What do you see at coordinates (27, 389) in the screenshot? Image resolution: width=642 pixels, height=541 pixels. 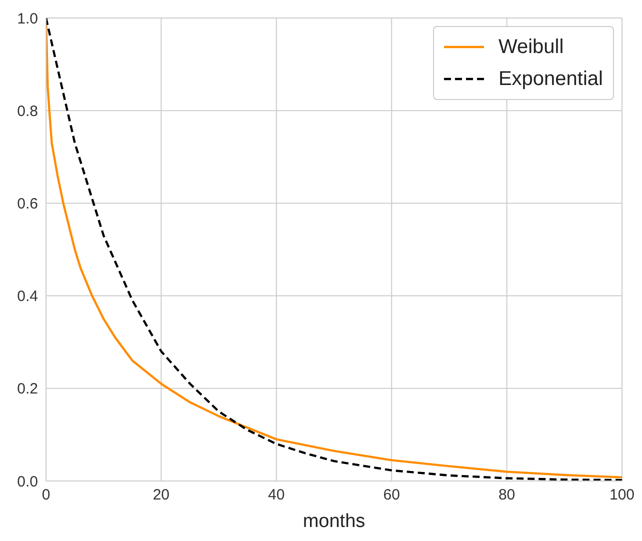 I see `y-tick-label: 0.2` at bounding box center [27, 389].